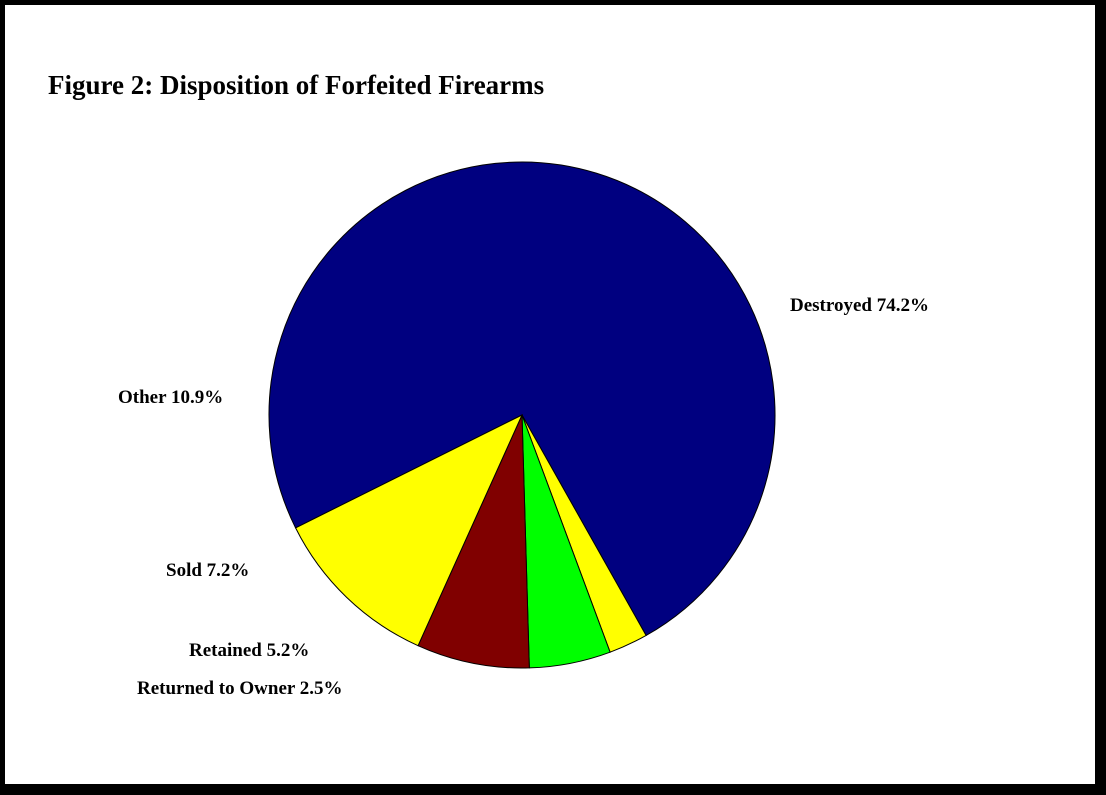 This screenshot has width=1106, height=795. I want to click on slice-label-retained: Retained 5.2%, so click(249, 650).